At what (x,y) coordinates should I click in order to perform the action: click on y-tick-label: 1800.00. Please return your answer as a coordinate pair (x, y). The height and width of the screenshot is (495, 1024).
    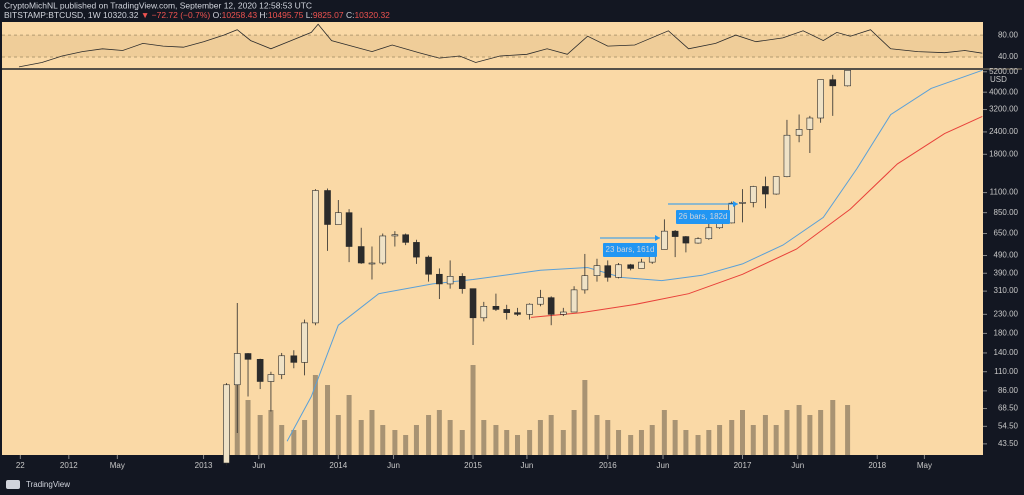
    Looking at the image, I should click on (1003, 153).